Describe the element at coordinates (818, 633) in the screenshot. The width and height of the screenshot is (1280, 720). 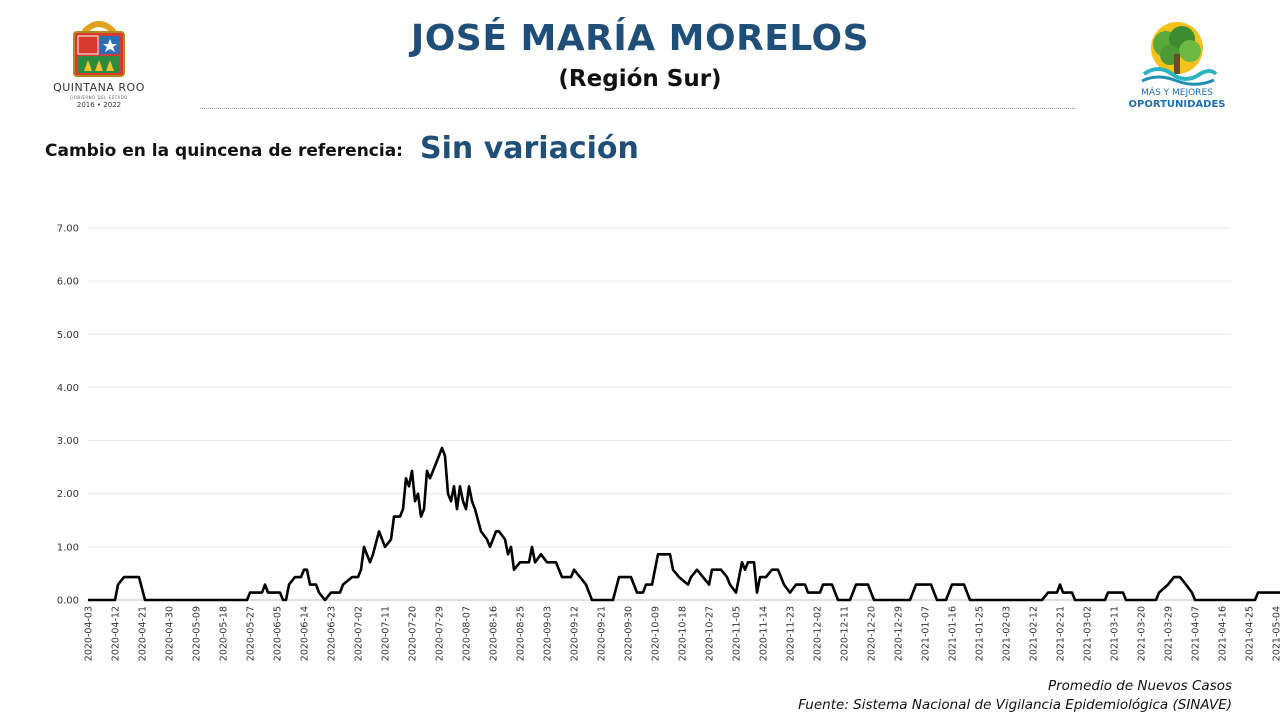
I see `x-tick-label: 2020-12-02` at that location.